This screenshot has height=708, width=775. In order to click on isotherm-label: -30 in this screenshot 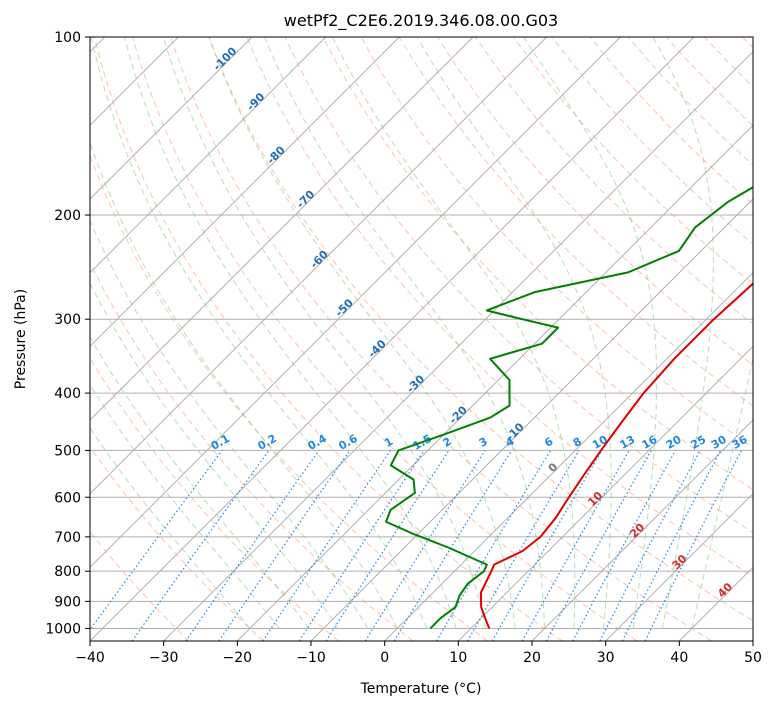, I will do `click(415, 383)`.